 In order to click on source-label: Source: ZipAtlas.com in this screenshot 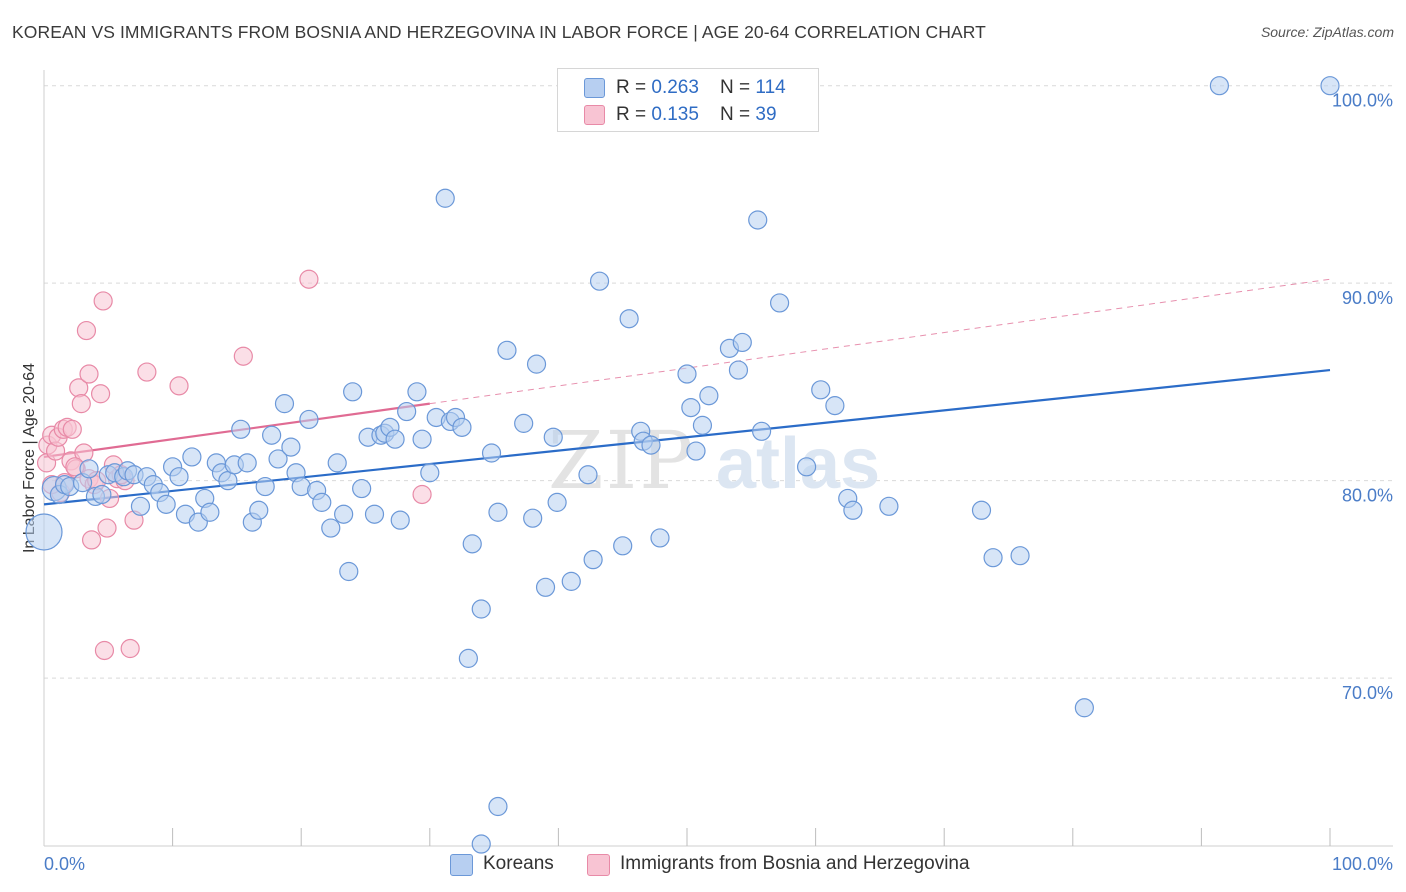, I will do `click(1327, 32)`.